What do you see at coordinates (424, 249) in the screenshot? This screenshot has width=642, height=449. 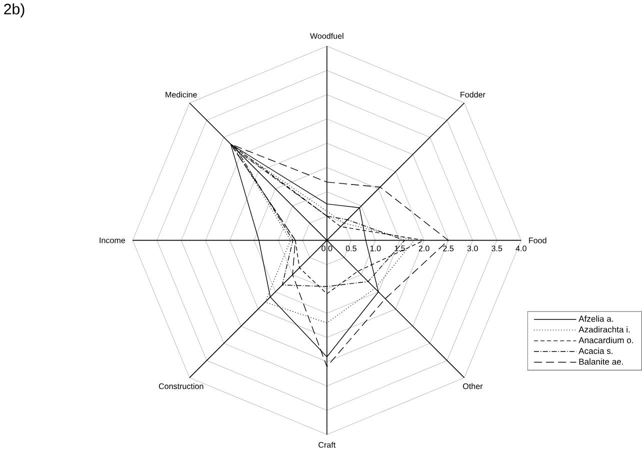 I see `y-tick-label: 2.0` at bounding box center [424, 249].